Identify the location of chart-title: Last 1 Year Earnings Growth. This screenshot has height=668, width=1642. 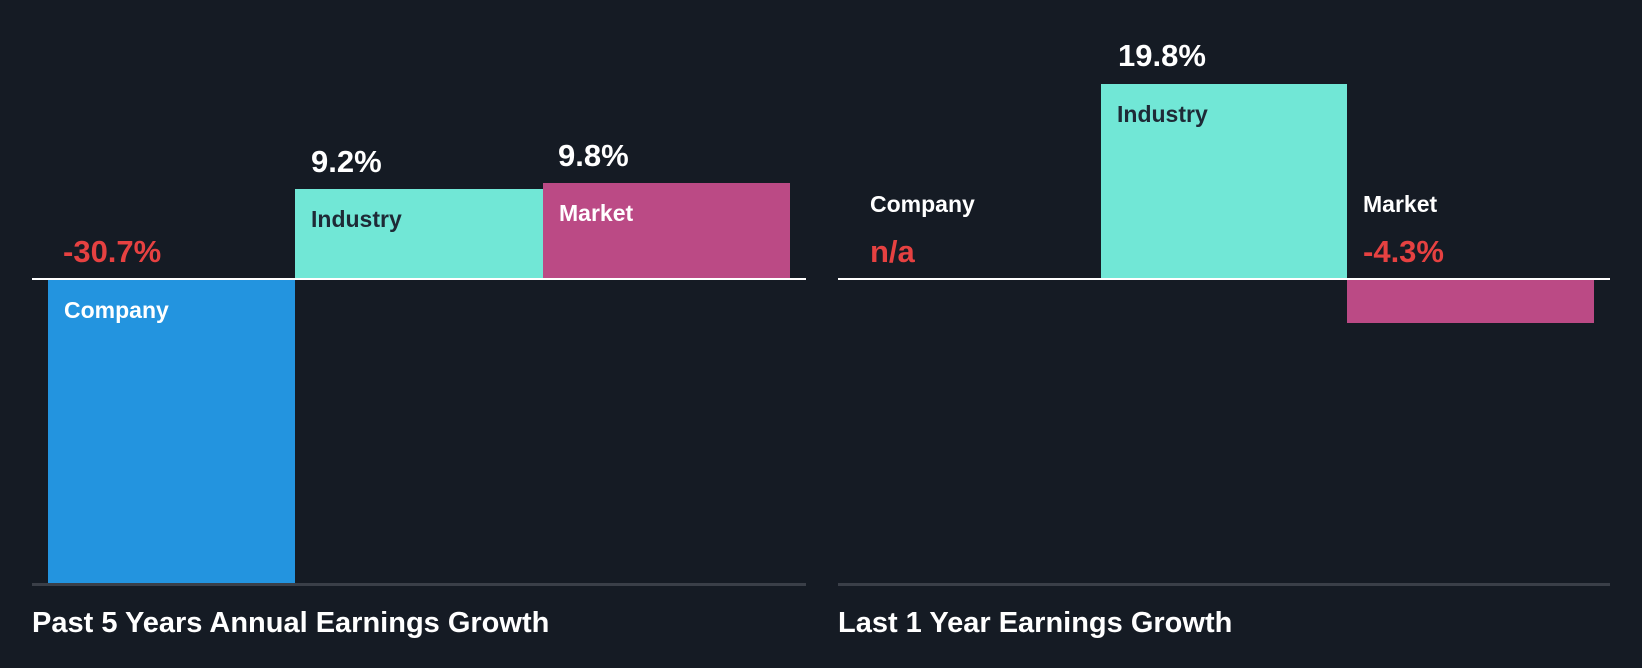
(1035, 623).